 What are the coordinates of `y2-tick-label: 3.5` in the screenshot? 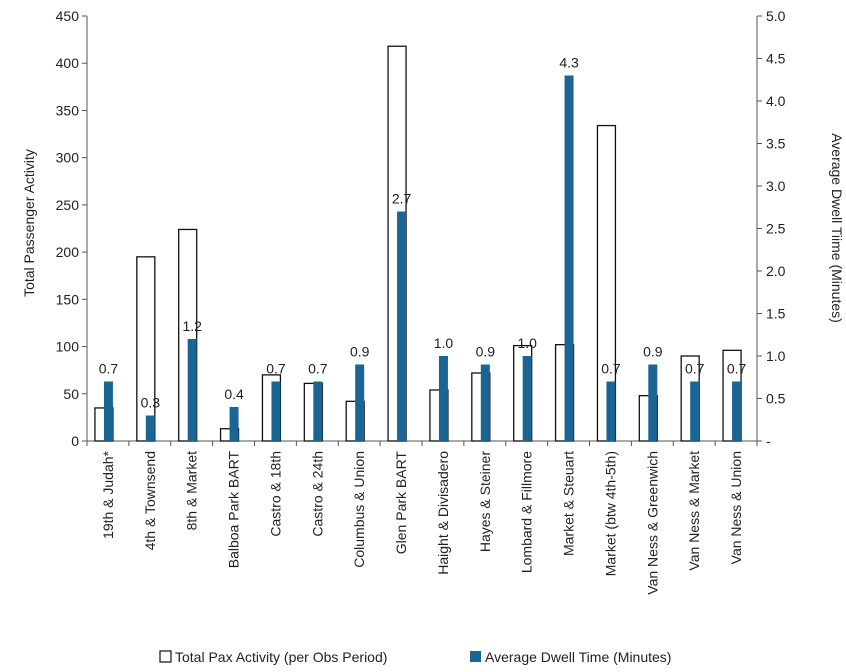 It's located at (776, 144).